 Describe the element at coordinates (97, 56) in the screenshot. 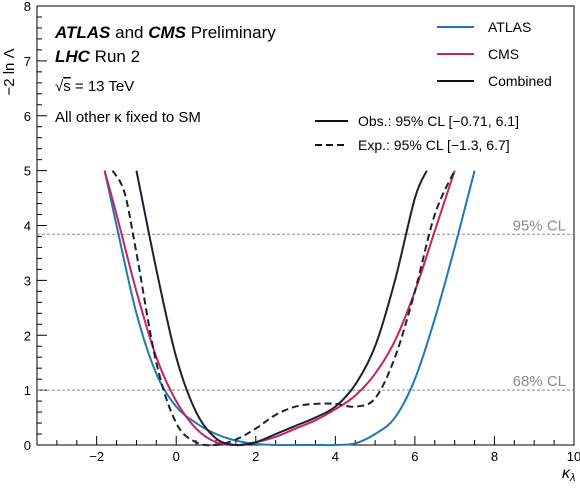

I see `annotation-run: LHC Run 2` at that location.